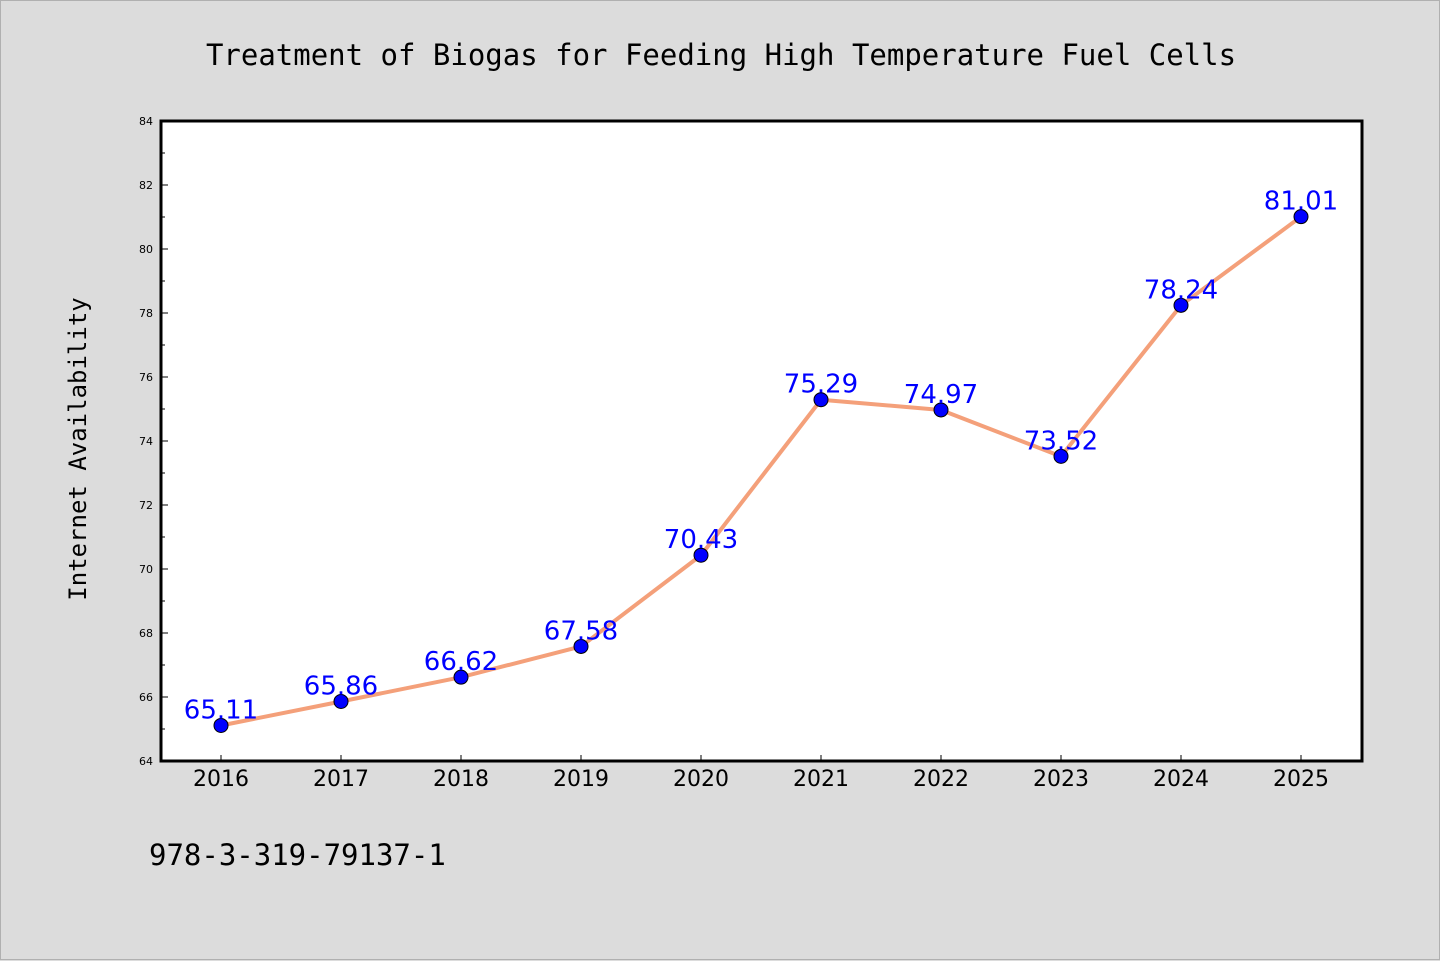 This screenshot has height=961, width=1440. I want to click on x-tick-label: 2025, so click(1301, 779).